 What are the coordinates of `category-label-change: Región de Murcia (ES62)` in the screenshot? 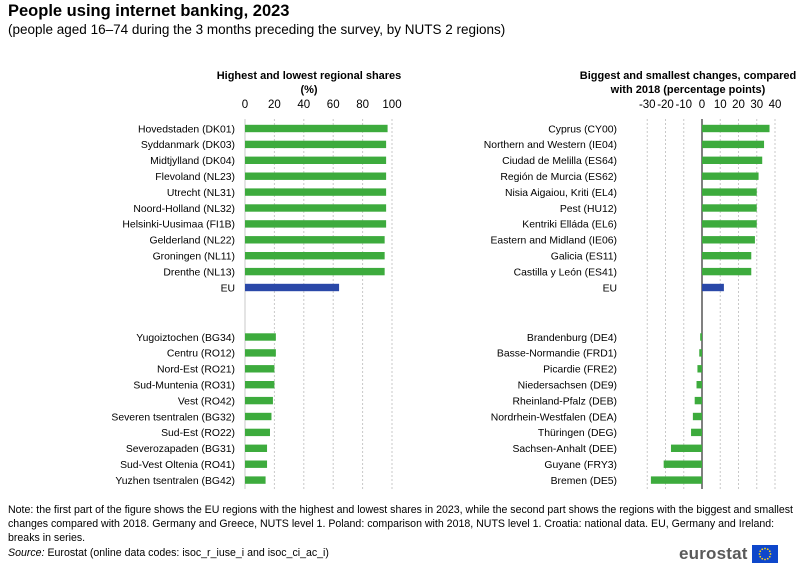 It's located at (558, 177).